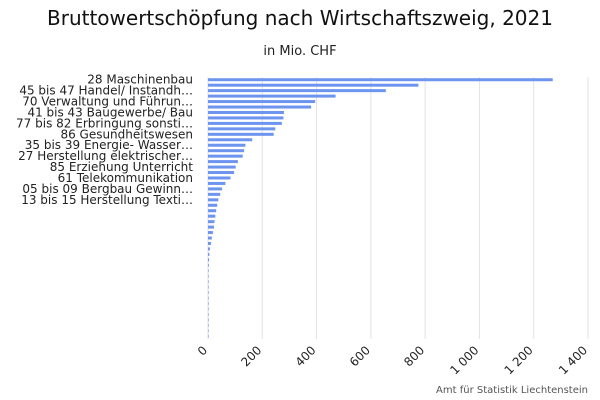 This screenshot has width=600, height=400. I want to click on category-label-0: 28 Maschinenbau, so click(140, 80).